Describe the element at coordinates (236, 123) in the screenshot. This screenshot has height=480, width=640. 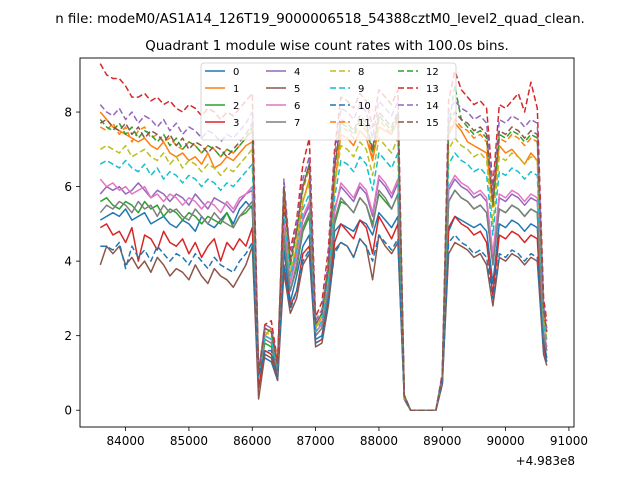
I see `legend-label-3: 3` at that location.